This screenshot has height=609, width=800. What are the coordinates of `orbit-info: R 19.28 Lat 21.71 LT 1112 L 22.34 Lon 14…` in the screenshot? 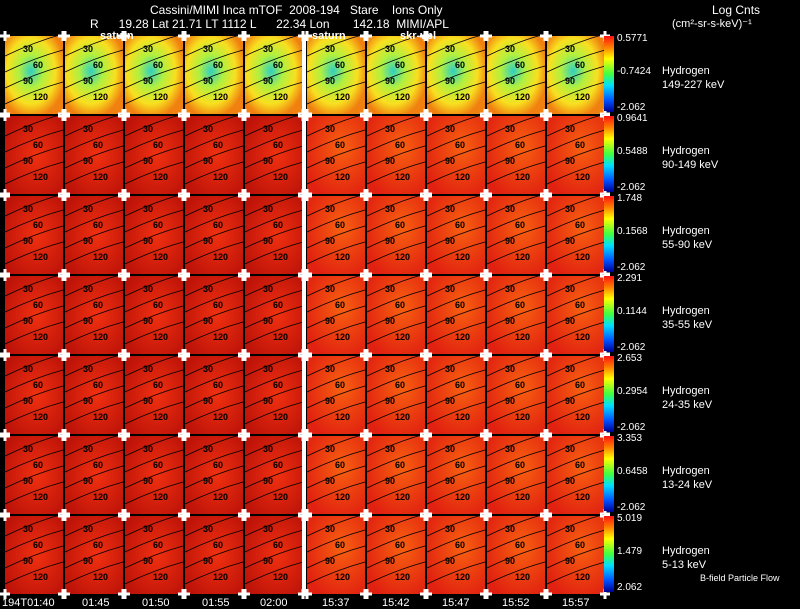 It's located at (269, 24).